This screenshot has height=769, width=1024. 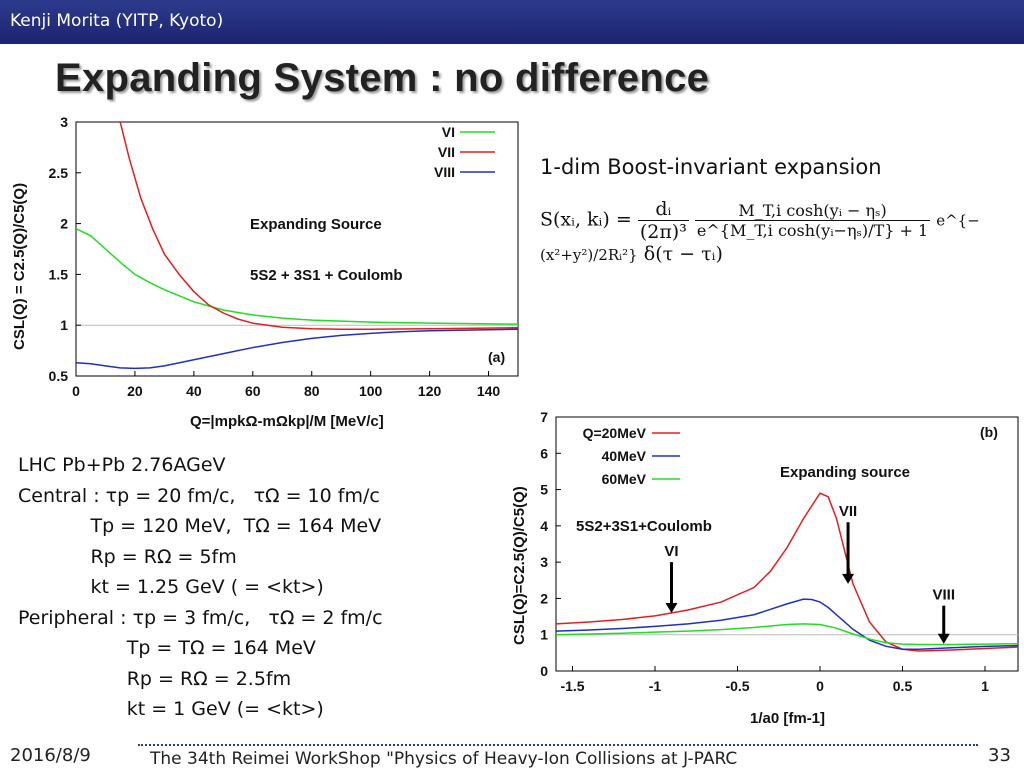 I want to click on formula-delta: δ(τ − τᵢ), so click(x=683, y=254).